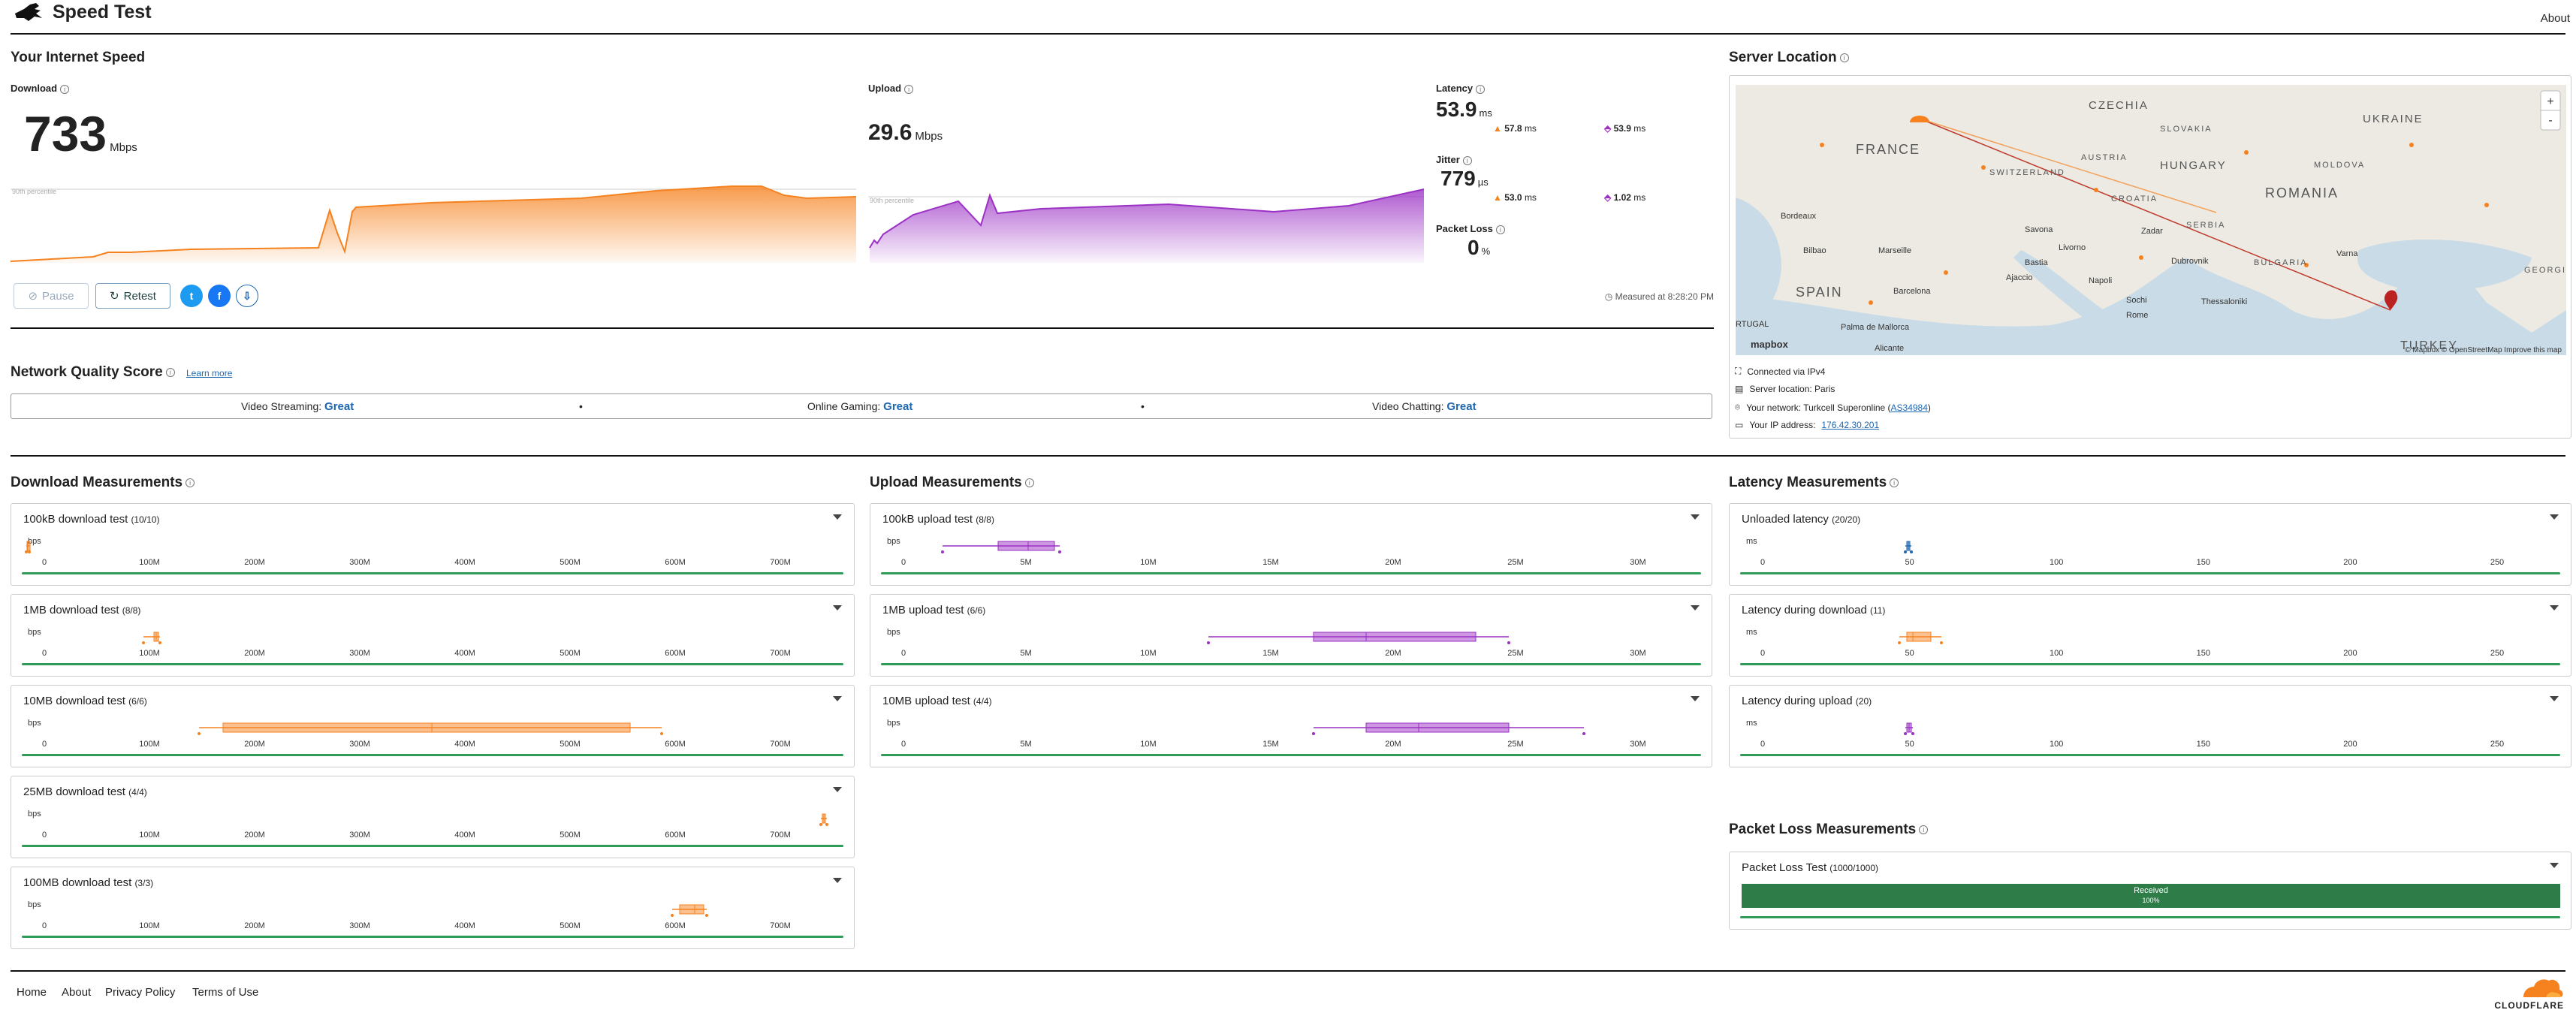 This screenshot has width=2576, height=1022. What do you see at coordinates (1425, 406) in the screenshot?
I see `quality-video-chatting: Video Chatting: Great` at bounding box center [1425, 406].